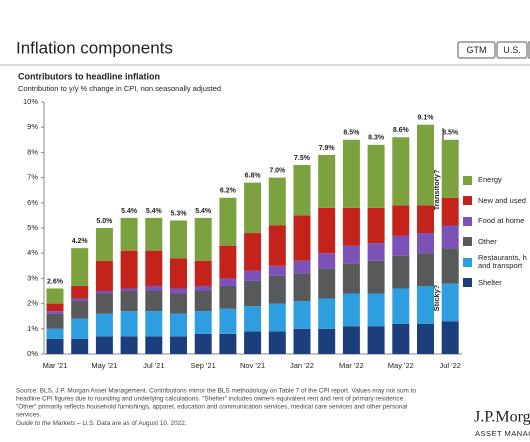 The image size is (530, 442). I want to click on legend-item: Restaurants, h and transport, so click(496, 262).